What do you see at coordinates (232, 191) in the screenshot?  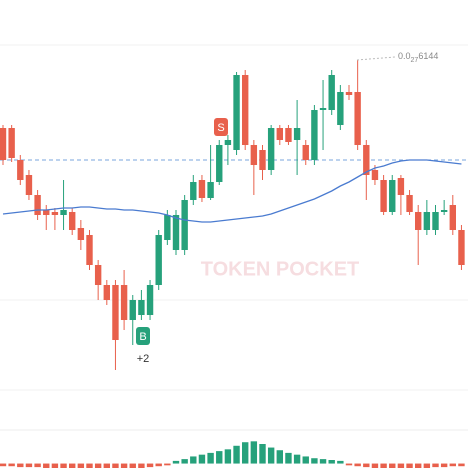 I see `ma-line` at bounding box center [232, 191].